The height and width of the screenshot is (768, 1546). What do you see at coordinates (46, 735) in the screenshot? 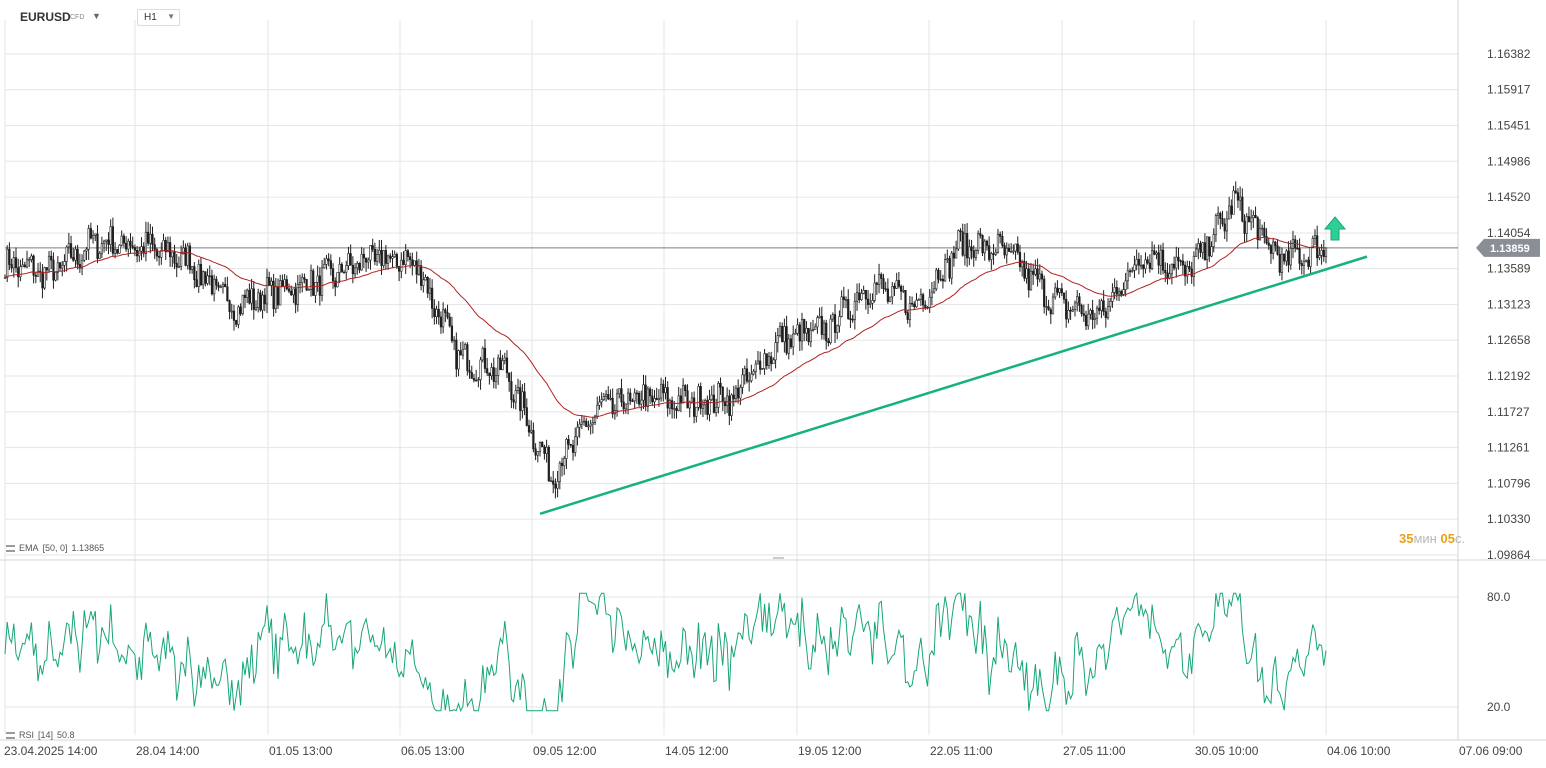
I see `rsi-params: [14]` at bounding box center [46, 735].